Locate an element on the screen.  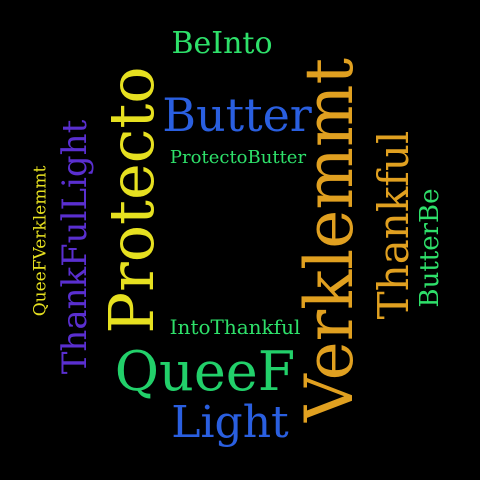
word-verklemmt: Verklemmt is located at coordinates (329, 240).